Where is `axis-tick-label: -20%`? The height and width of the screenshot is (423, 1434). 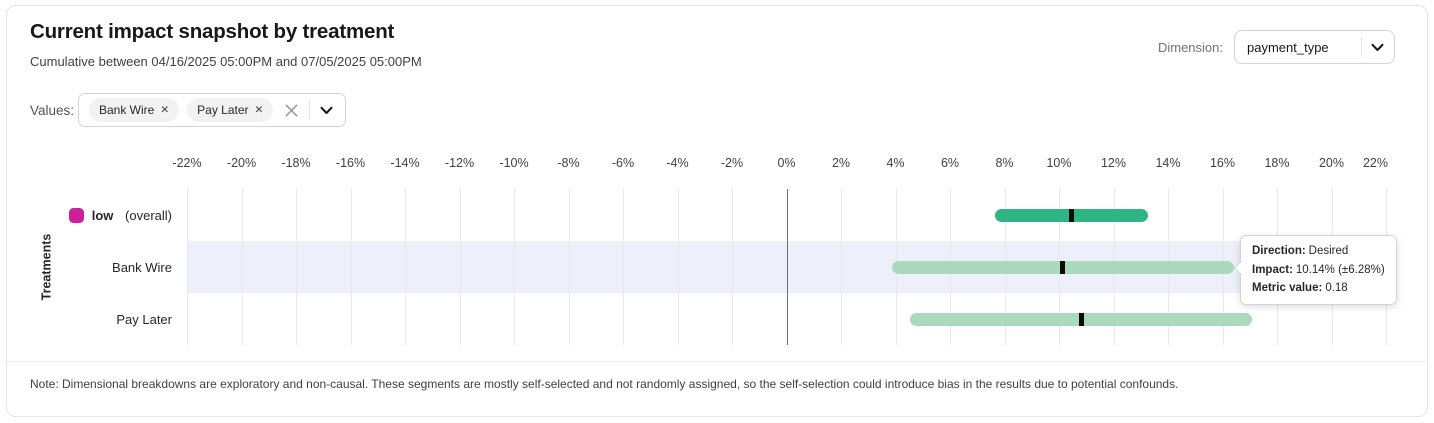
axis-tick-label: -20% is located at coordinates (241, 163).